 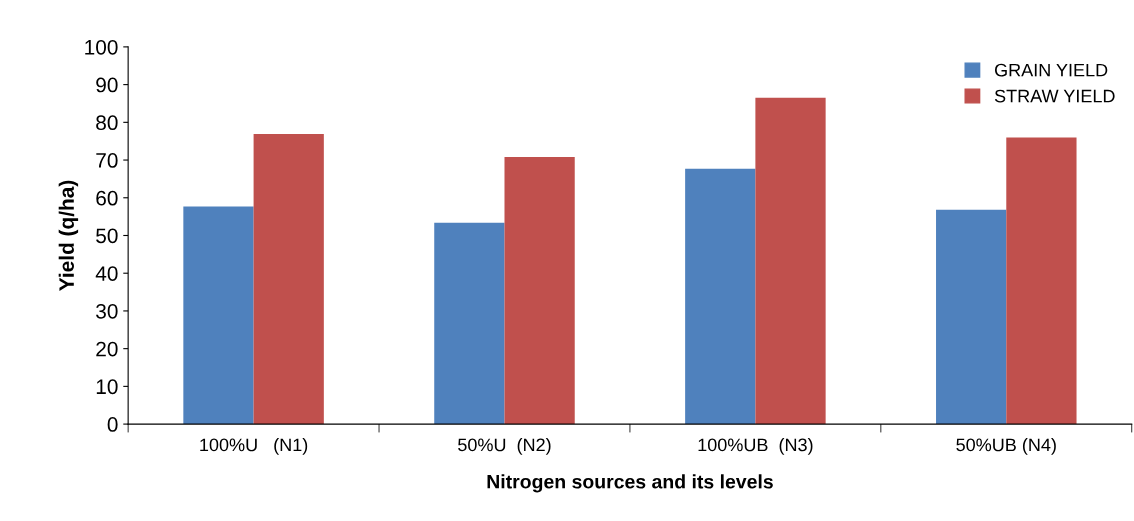 I want to click on y-tick-label: 0, so click(x=112, y=424).